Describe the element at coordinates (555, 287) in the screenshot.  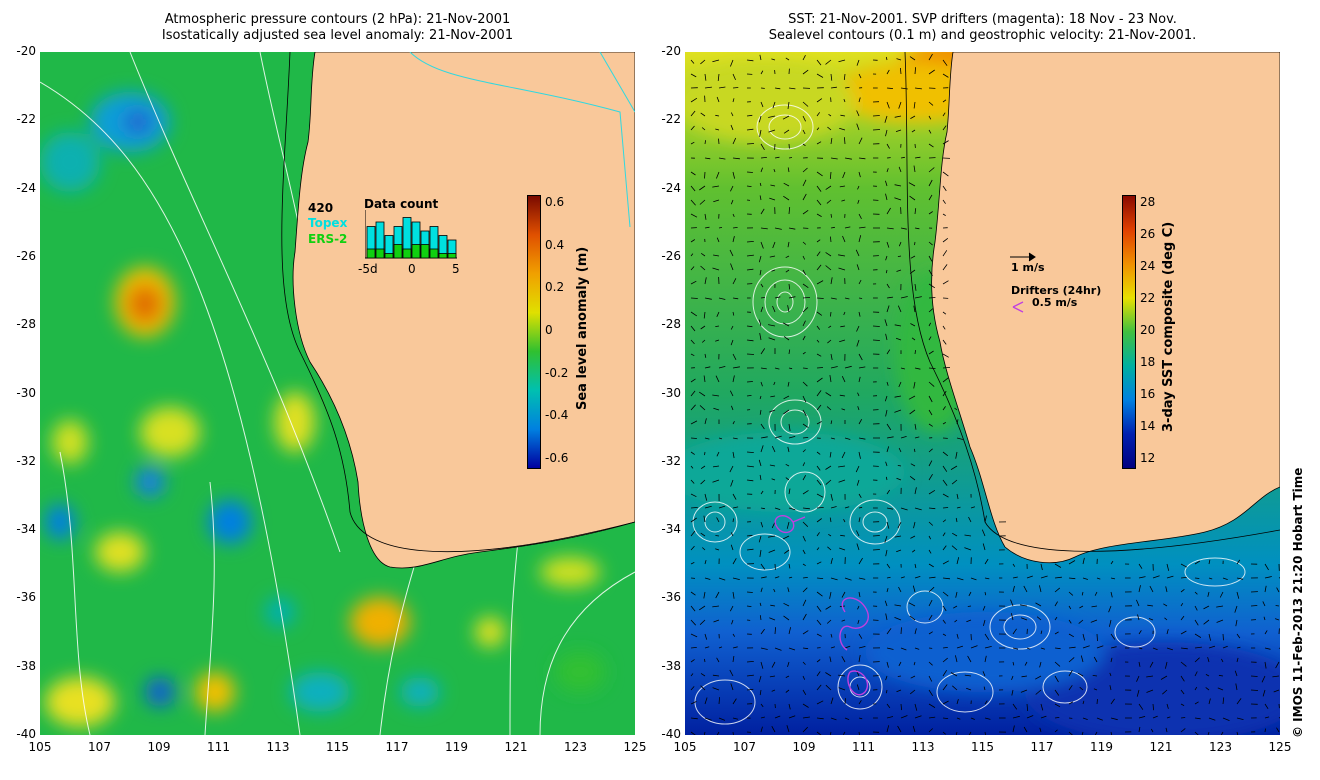
I see `colorbar-tick-label: 0.2` at that location.